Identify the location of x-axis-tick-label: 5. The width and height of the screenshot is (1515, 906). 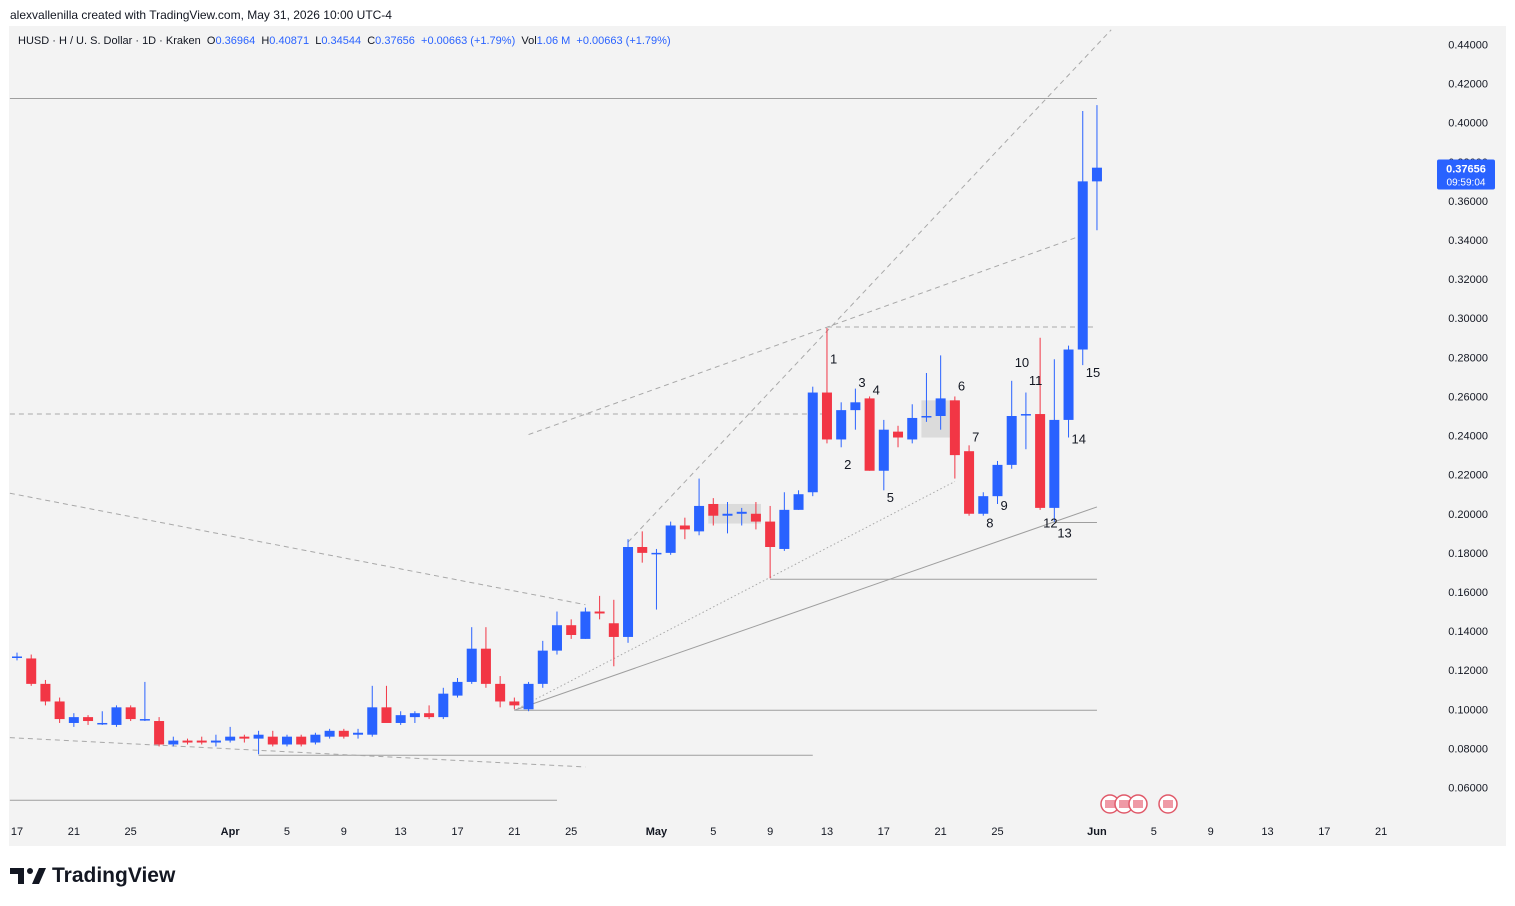
(287, 832).